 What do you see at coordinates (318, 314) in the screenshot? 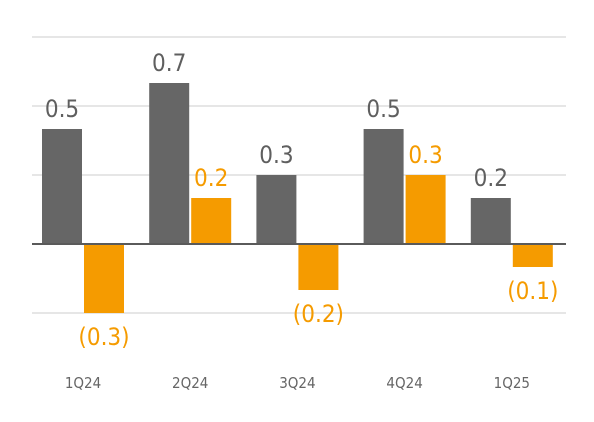
I see `data-label-series2-3Q24: (0.2)` at bounding box center [318, 314].